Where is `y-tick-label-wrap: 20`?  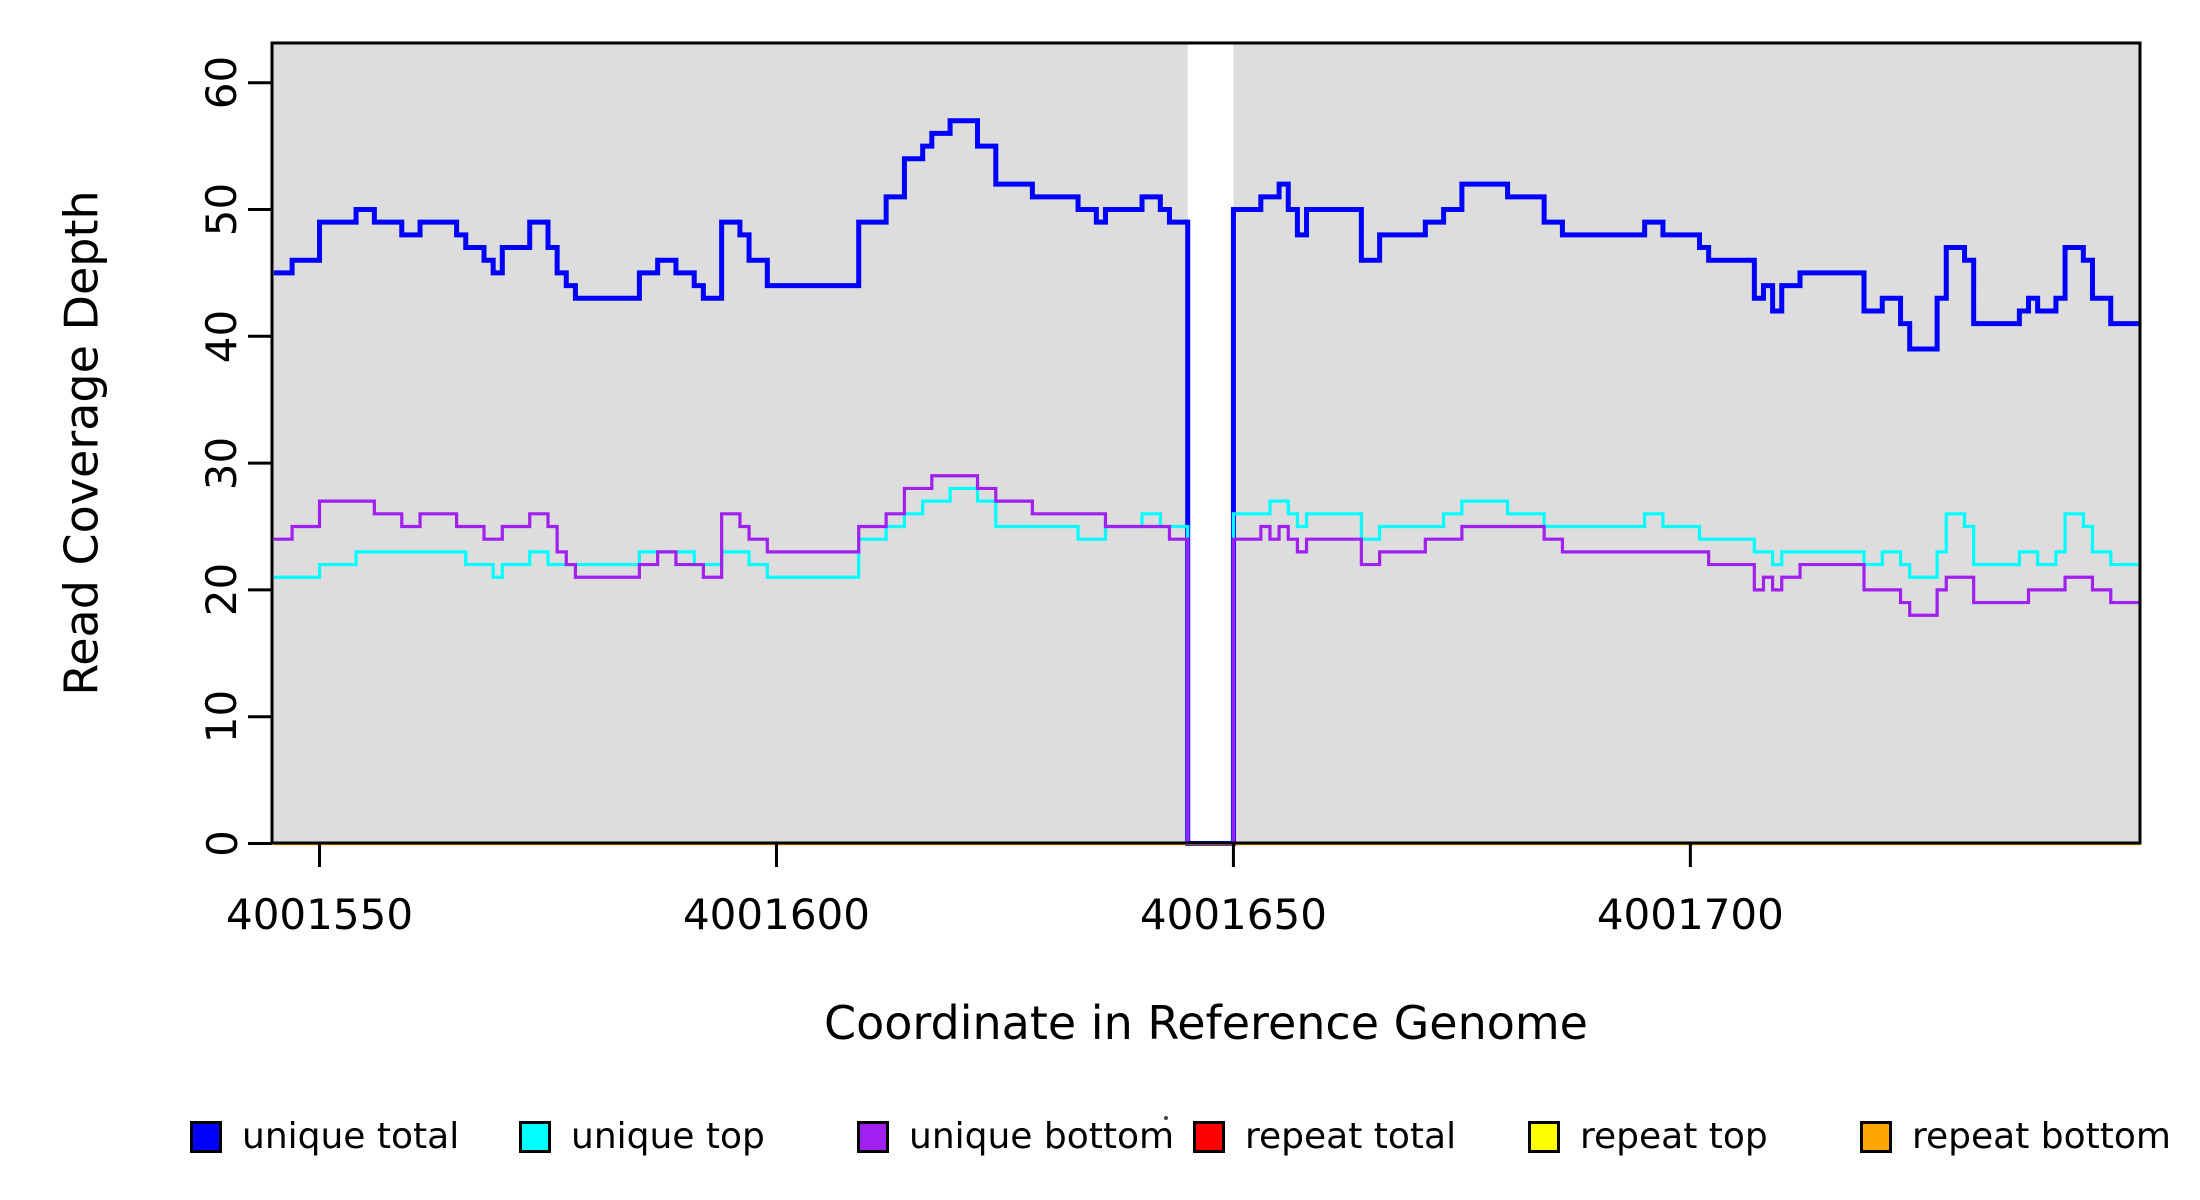 y-tick-label-wrap: 20 is located at coordinates (222, 590).